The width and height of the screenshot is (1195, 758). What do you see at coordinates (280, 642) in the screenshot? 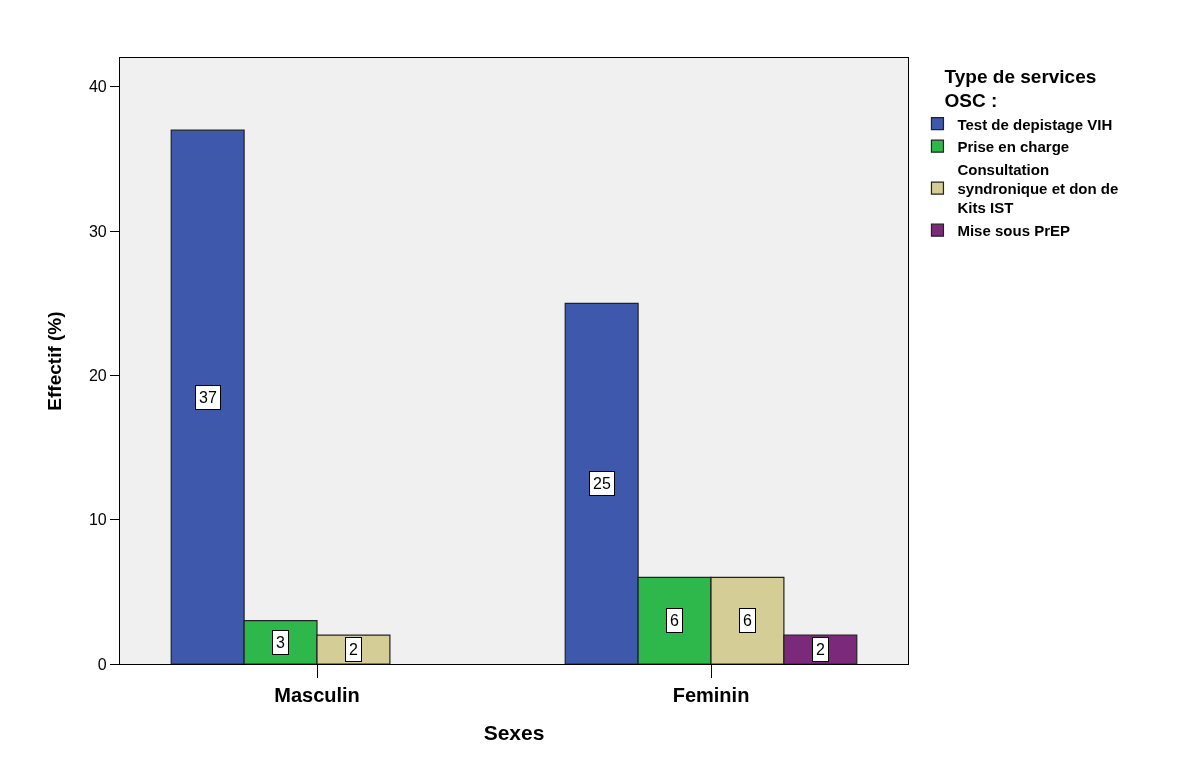
I see `data-label: 3` at bounding box center [280, 642].